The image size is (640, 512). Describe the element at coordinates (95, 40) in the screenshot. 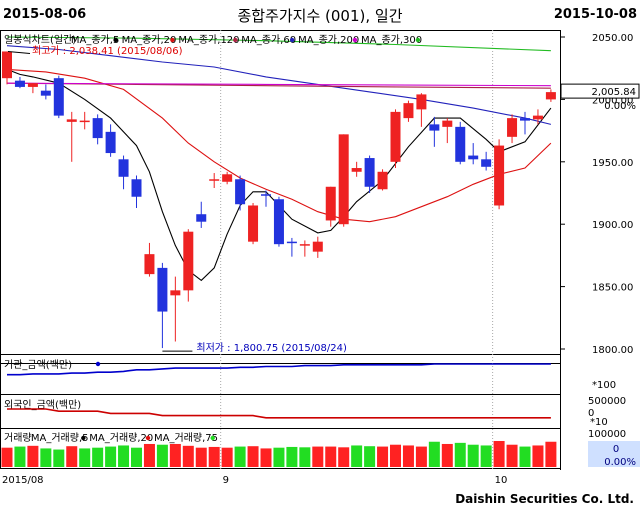

I see `price-legend-entry: MA_종가,5` at that location.